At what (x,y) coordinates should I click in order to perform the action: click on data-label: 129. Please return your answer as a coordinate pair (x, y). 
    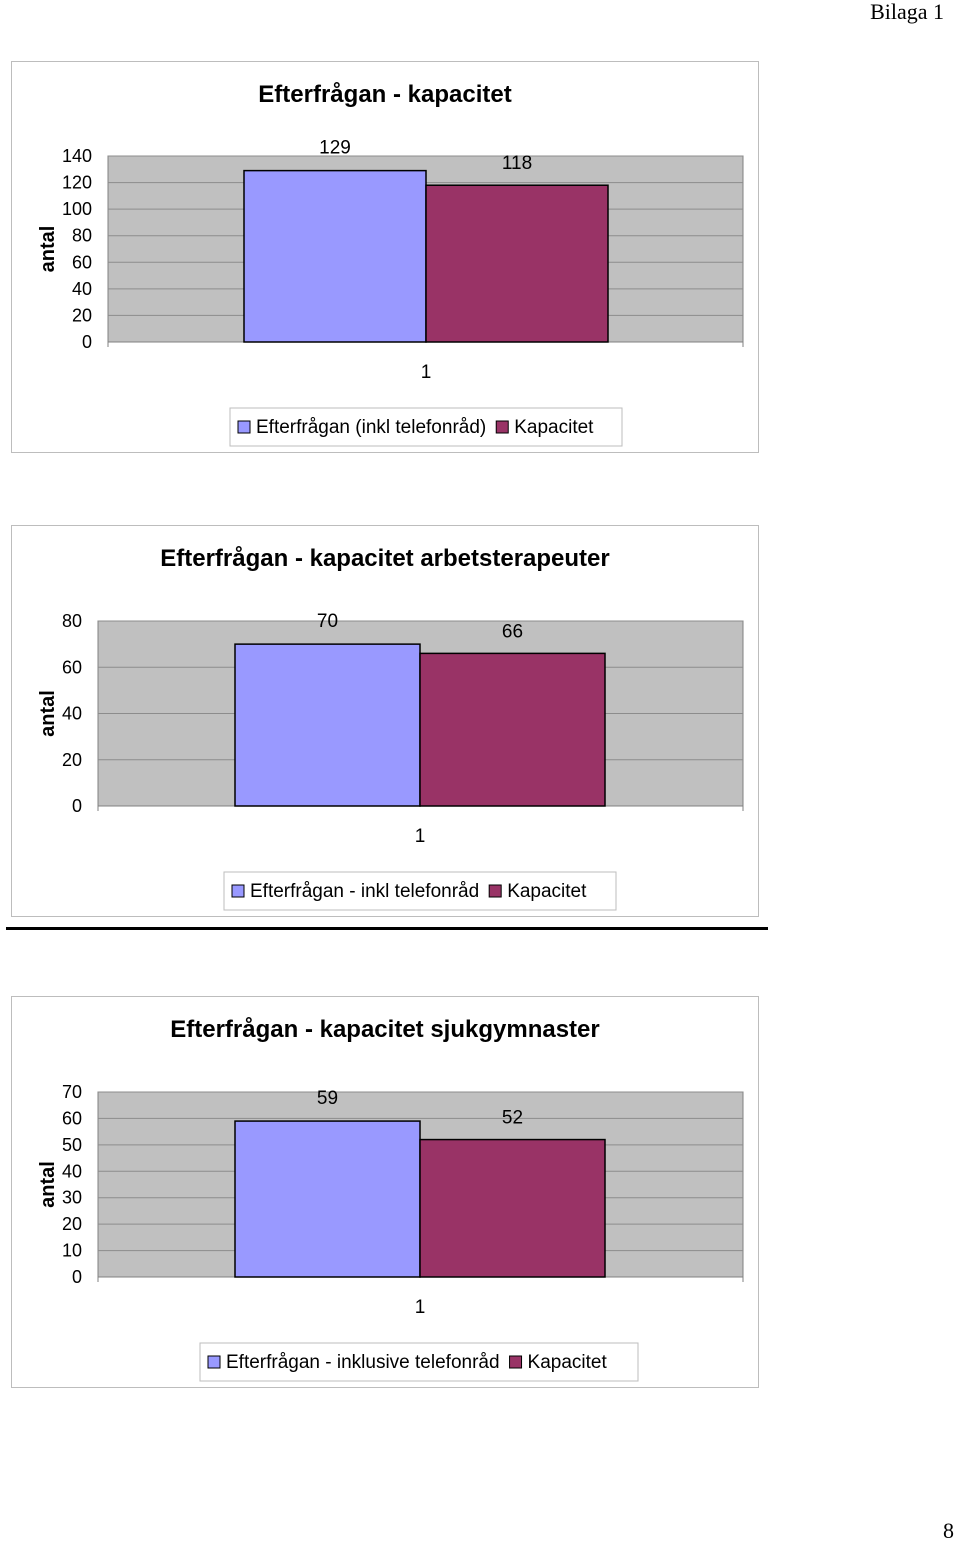
    Looking at the image, I should click on (335, 148).